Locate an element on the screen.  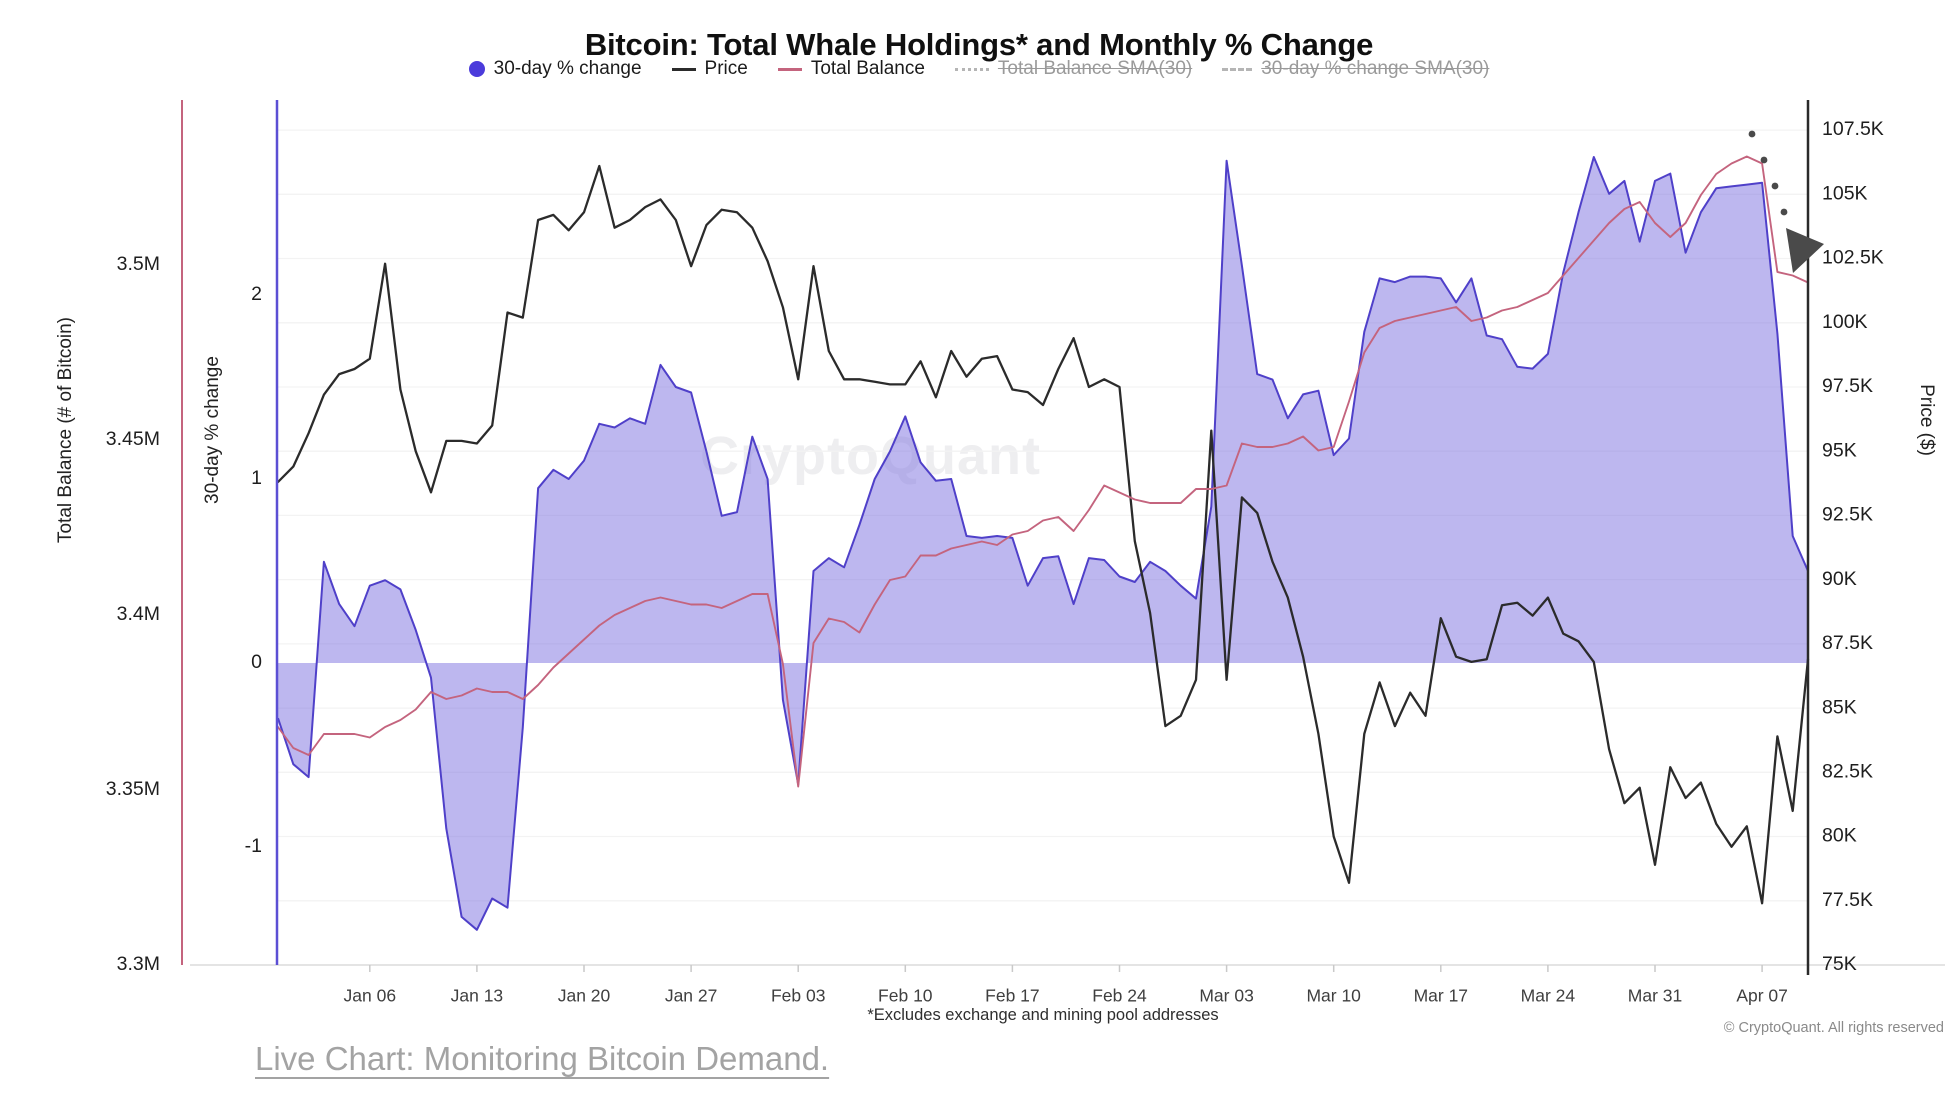
price-tick-label: 90K is located at coordinates (1839, 579).